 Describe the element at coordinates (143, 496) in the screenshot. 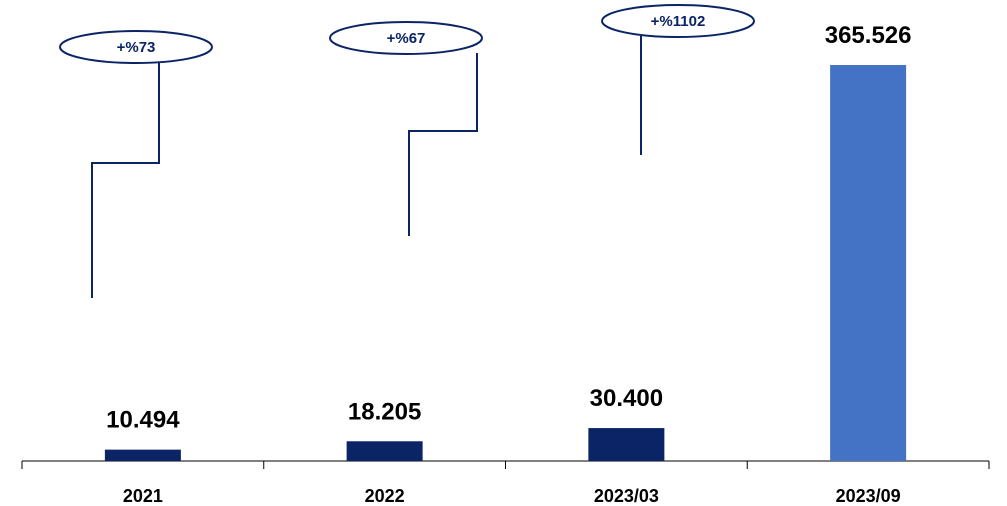

I see `x-tick-label: 2021` at that location.